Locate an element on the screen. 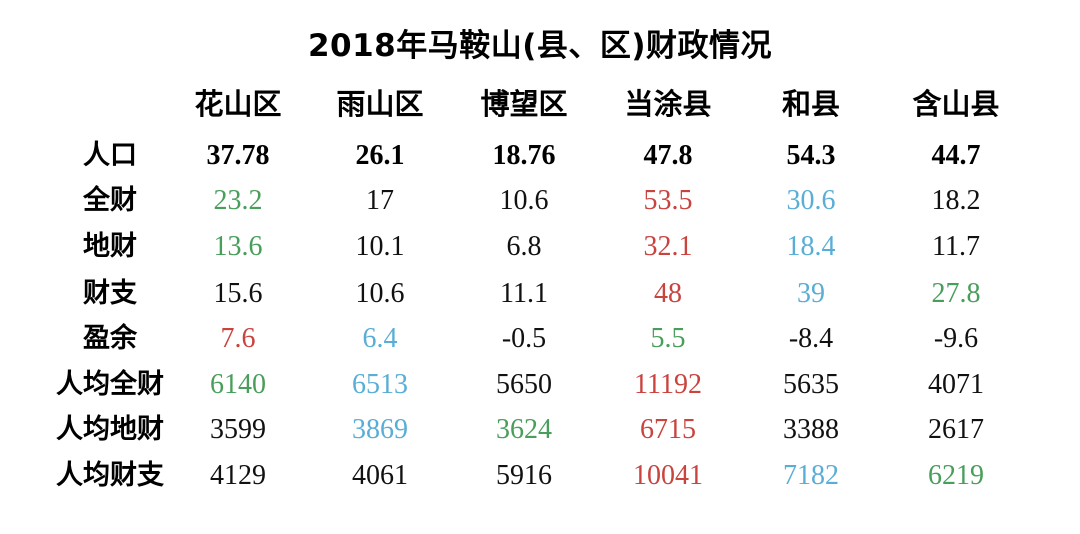  table-cell: 44.7 is located at coordinates (956, 155).